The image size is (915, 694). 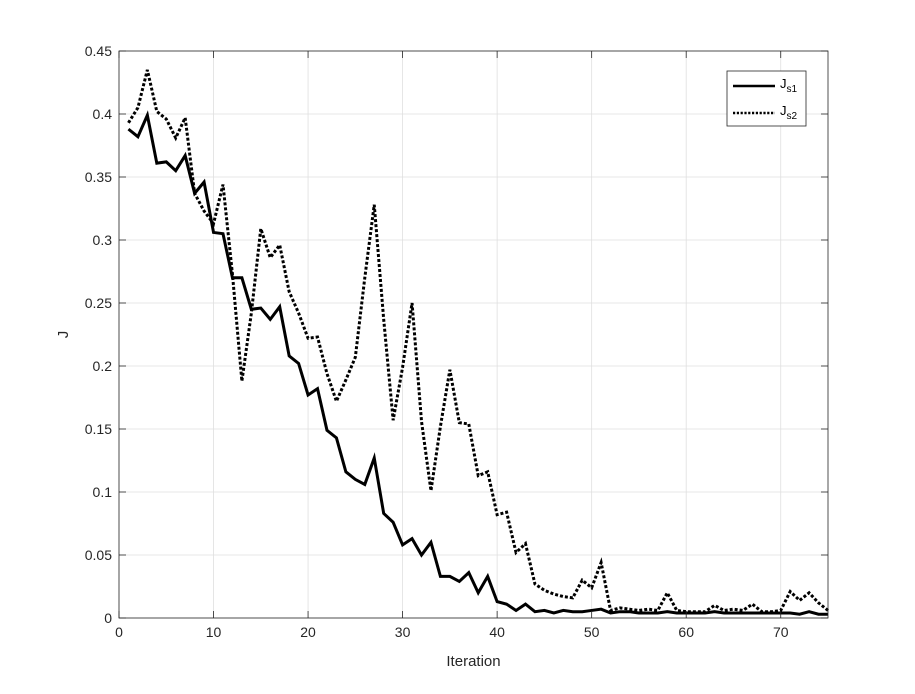 What do you see at coordinates (592, 632) in the screenshot?
I see `x-tick-label: 50` at bounding box center [592, 632].